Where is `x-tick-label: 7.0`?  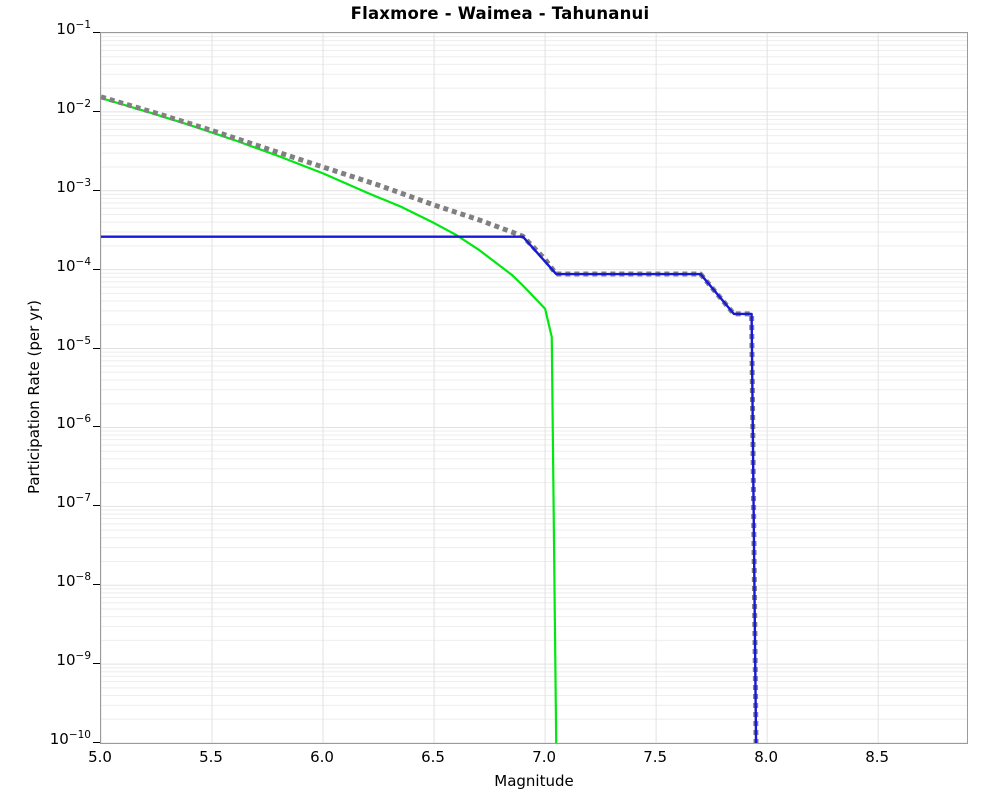 x-tick-label: 7.0 is located at coordinates (544, 757).